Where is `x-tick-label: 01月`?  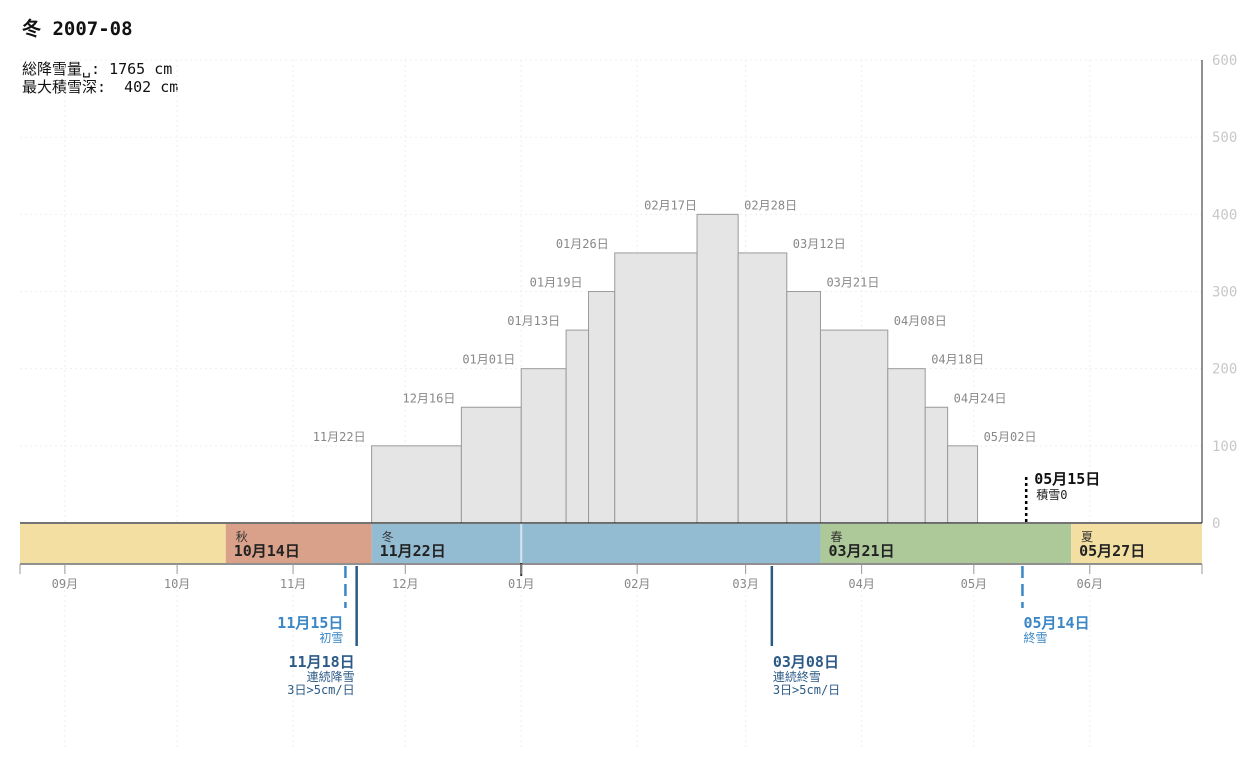 x-tick-label: 01月 is located at coordinates (521, 584).